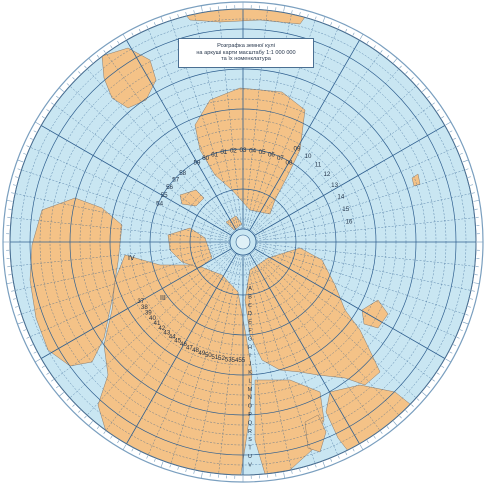 This screenshot has width=486, height=485. Describe the element at coordinates (208, 355) in the screenshot. I see `column-label-bottom: 50` at that location.